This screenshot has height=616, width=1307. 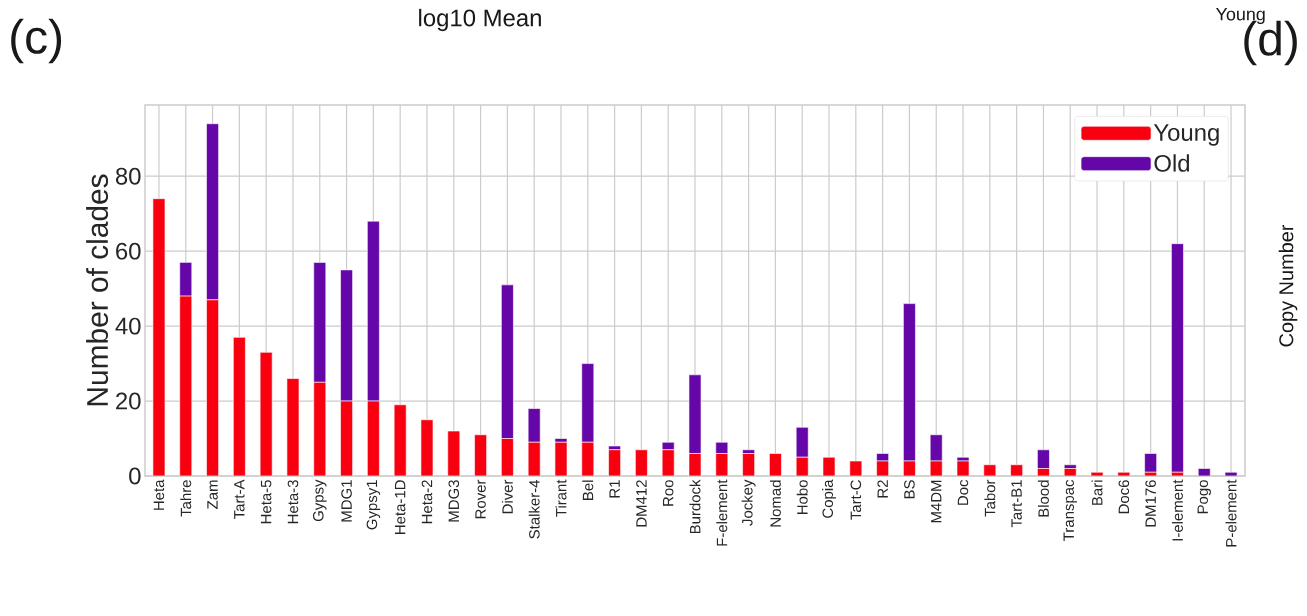 I want to click on x-tick-label: R2, so click(x=882, y=489).